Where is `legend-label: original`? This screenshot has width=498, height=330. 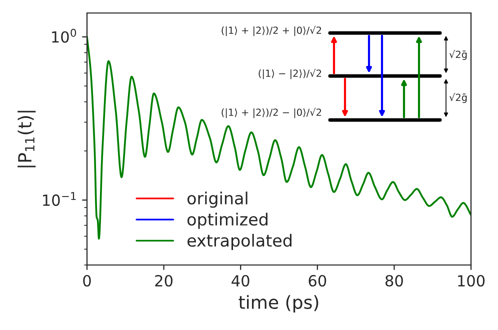
legend-label: original is located at coordinates (217, 200).